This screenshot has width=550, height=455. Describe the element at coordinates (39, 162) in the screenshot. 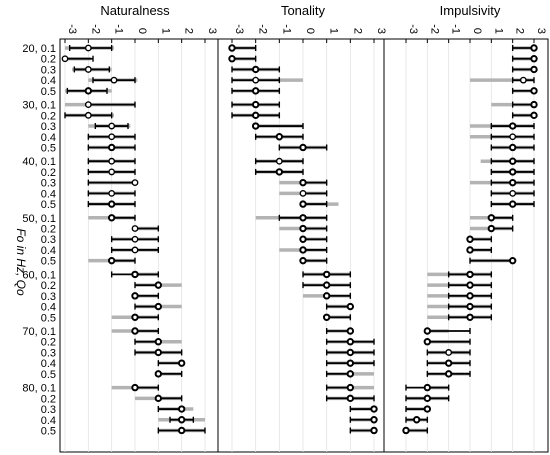

I see `row-label: 40, 0.1` at that location.